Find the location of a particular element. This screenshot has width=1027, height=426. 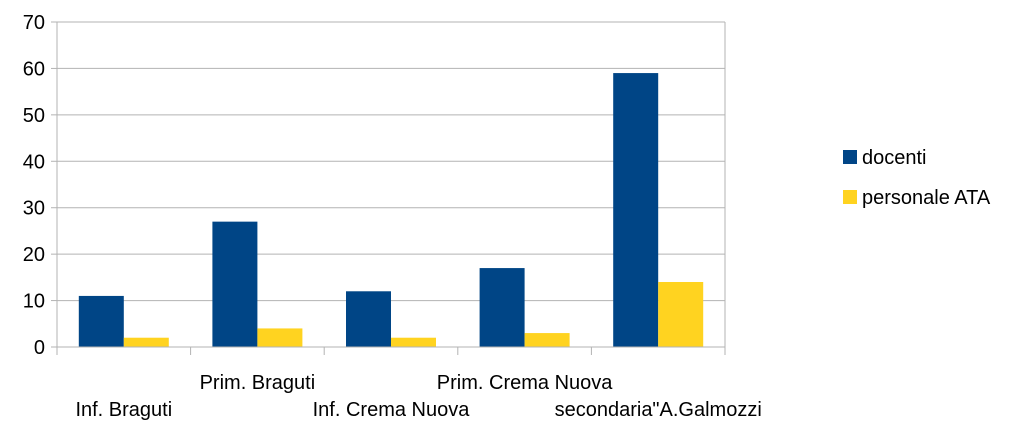

y-tick-label: 0 is located at coordinates (39, 348).